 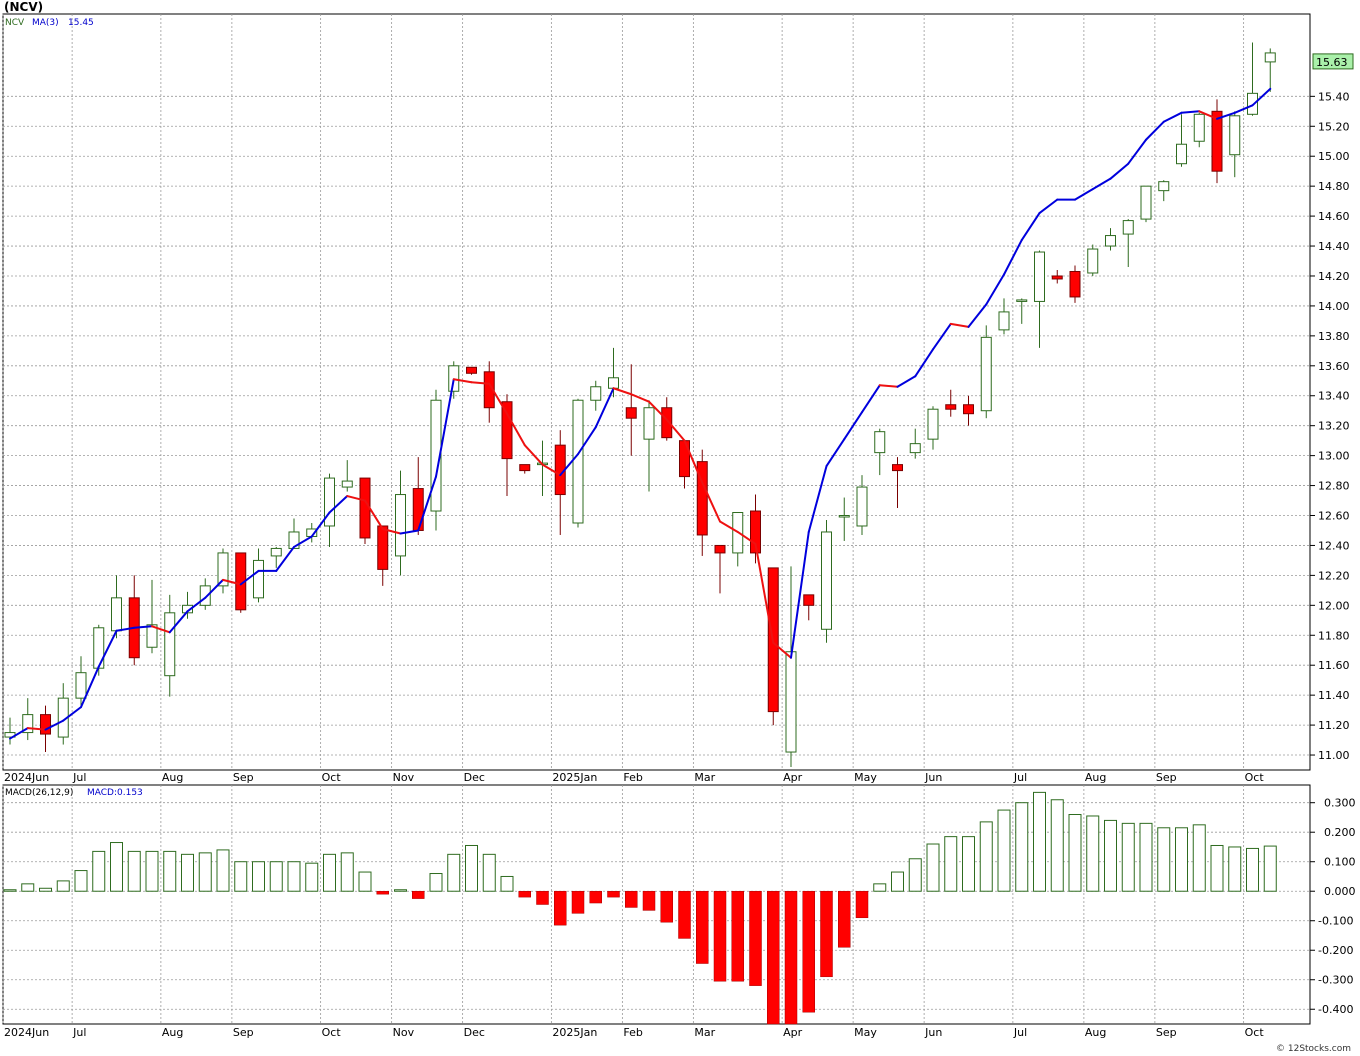 I want to click on price-month-label: Aug, so click(x=1095, y=777).